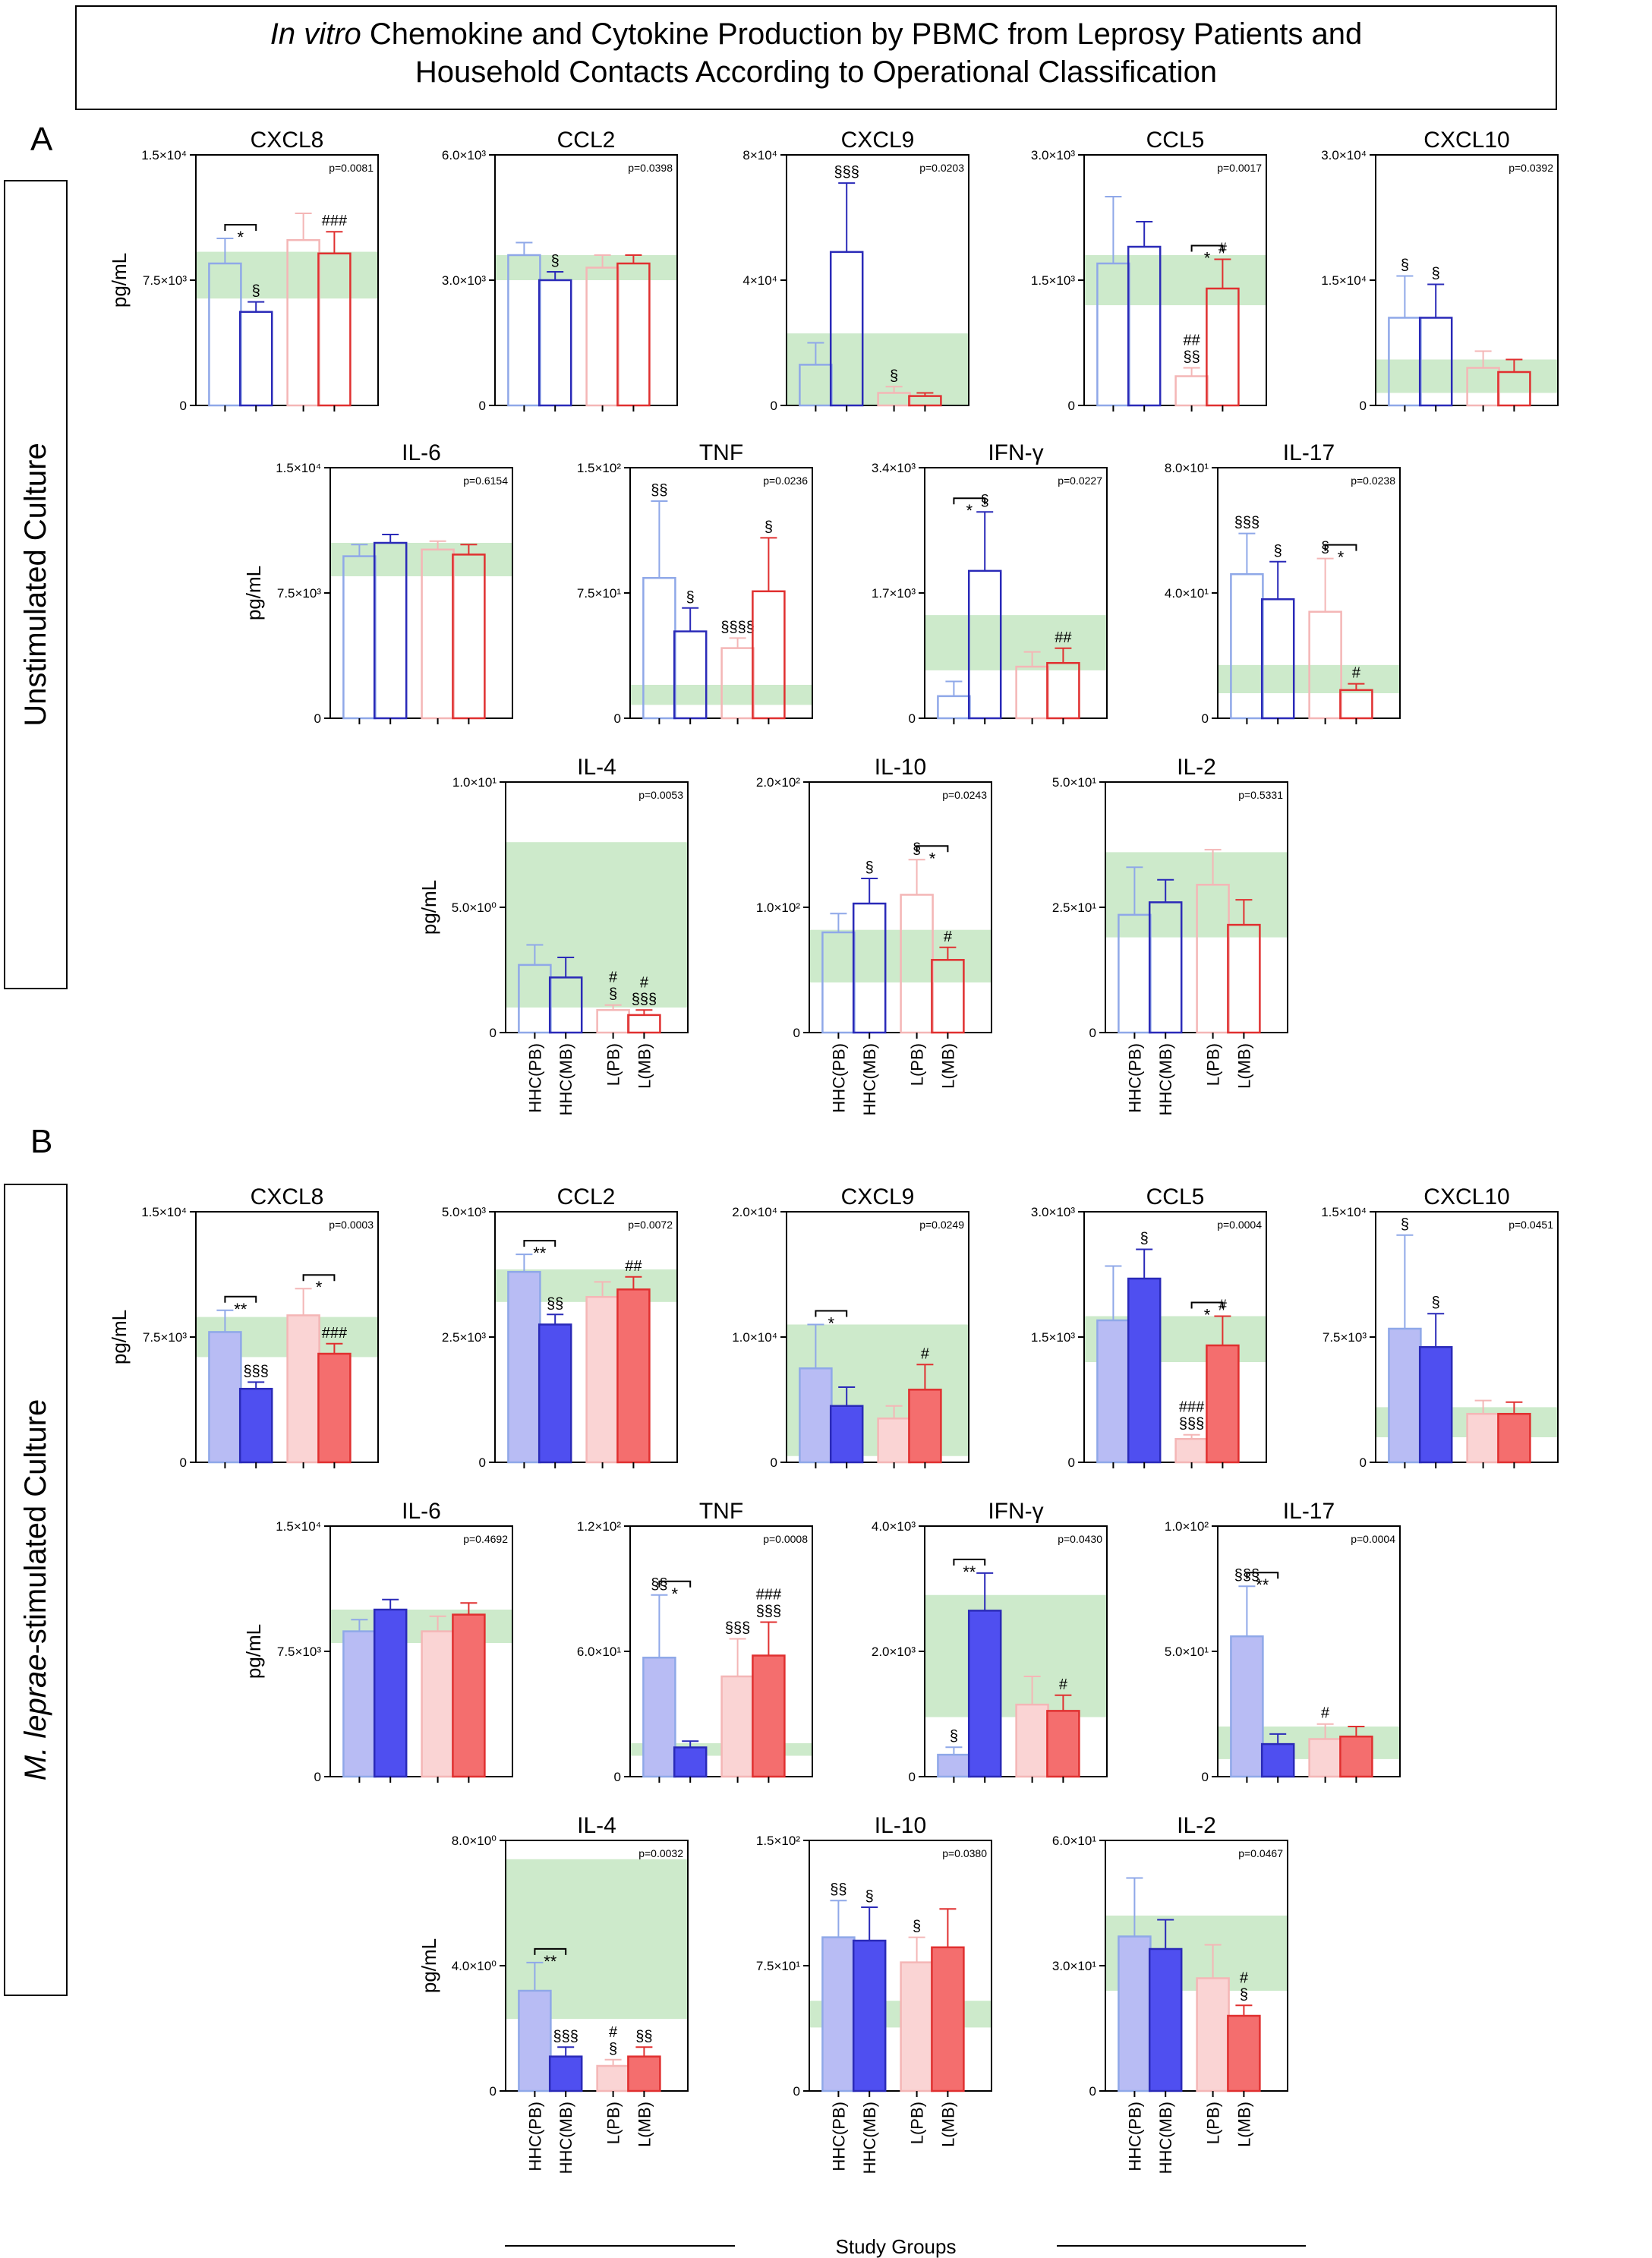 The height and width of the screenshot is (2258, 1652). What do you see at coordinates (1187, 1526) in the screenshot?
I see `y-tick-label: 1.0×10²` at bounding box center [1187, 1526].